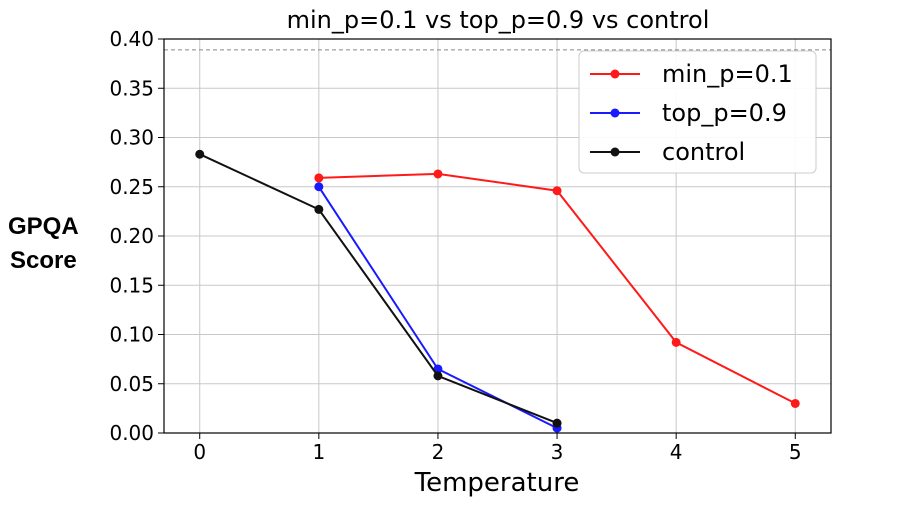 The height and width of the screenshot is (506, 900). I want to click on chart-title: min_p=0.1 vs top_p=0.9 vs control, so click(498, 20).